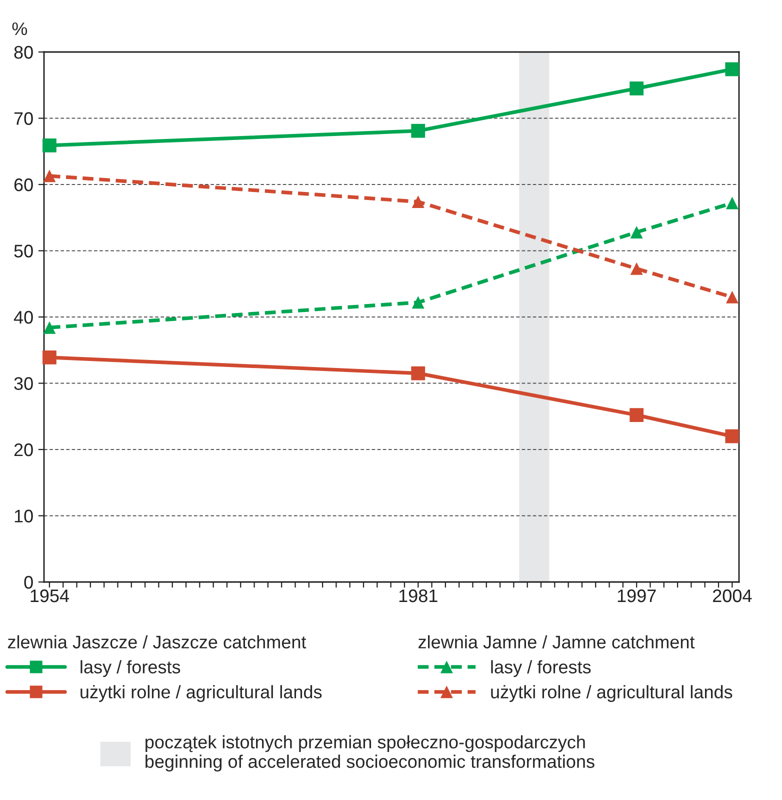  Describe the element at coordinates (732, 595) in the screenshot. I see `x-tick-label: 2004` at that location.